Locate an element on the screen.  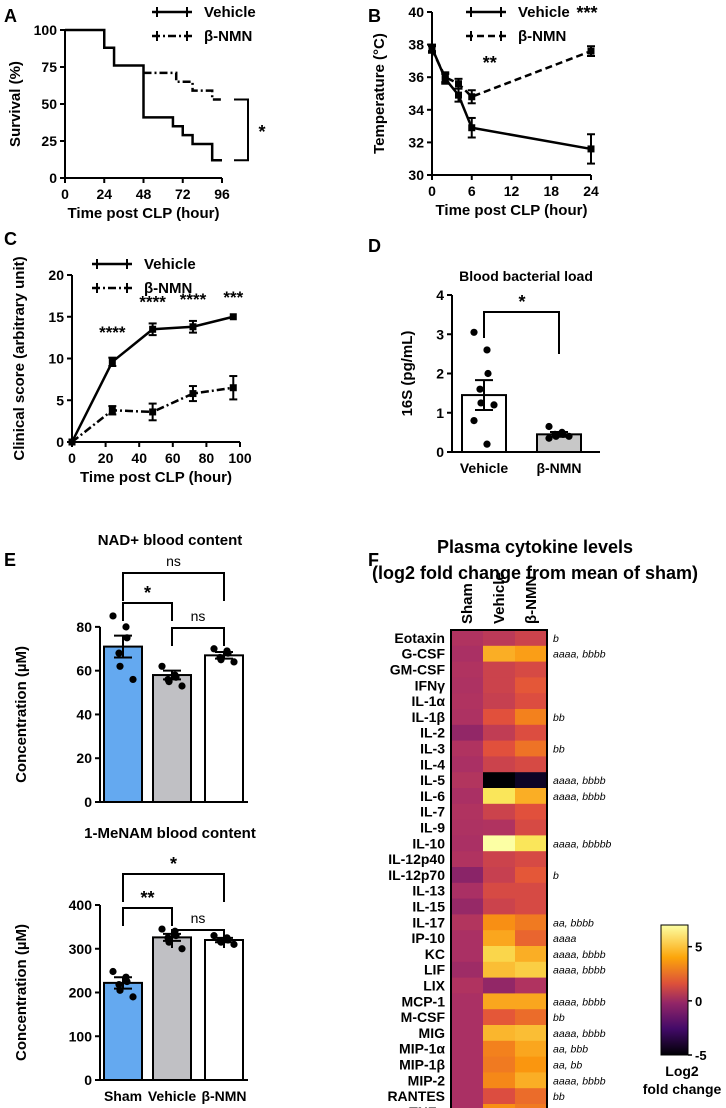
row-annotation: bb is located at coordinates (559, 1018).